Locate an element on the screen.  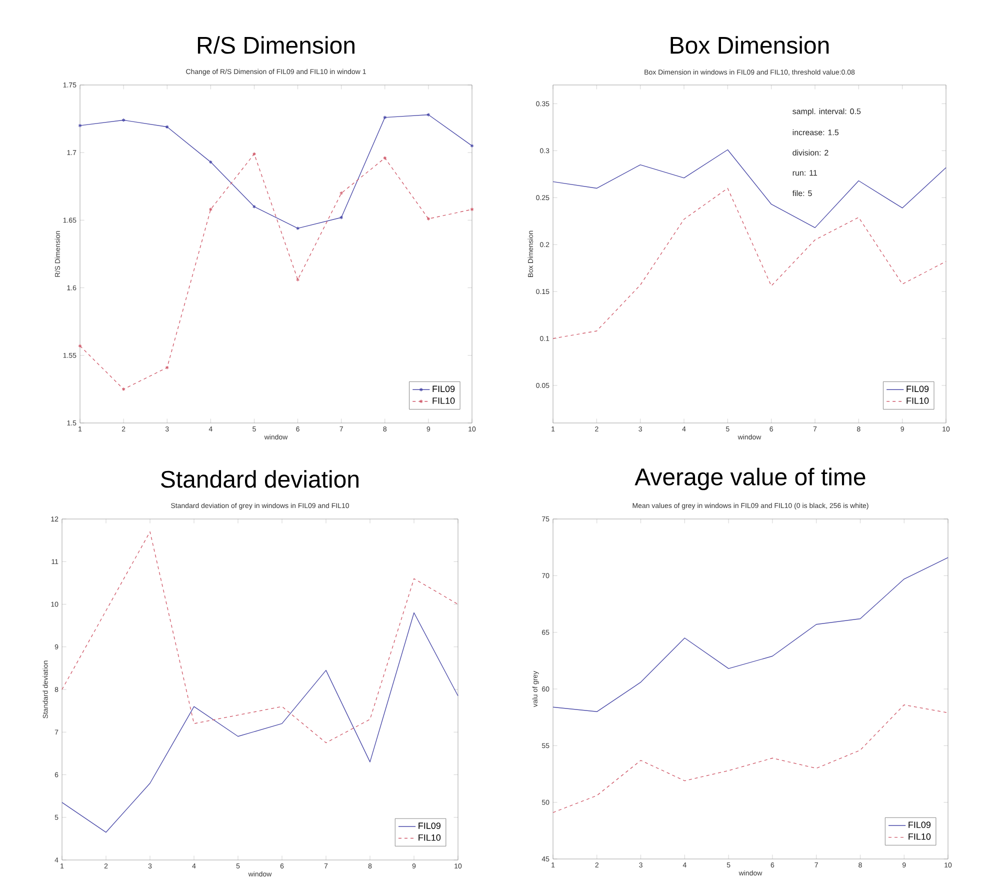
chart-title: Standard deviation is located at coordinates (259, 479).